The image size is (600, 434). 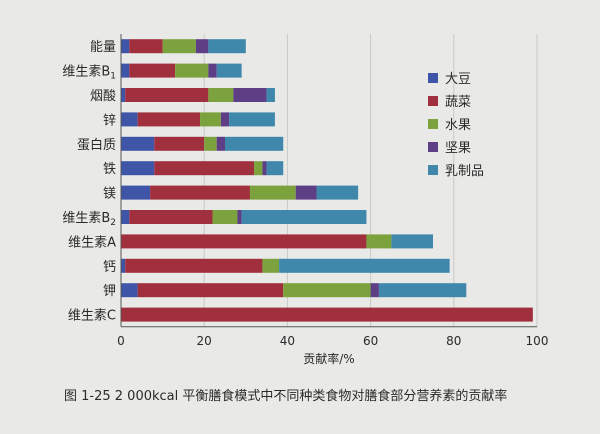 I want to click on category-label: 维生素B1, so click(x=89, y=73).